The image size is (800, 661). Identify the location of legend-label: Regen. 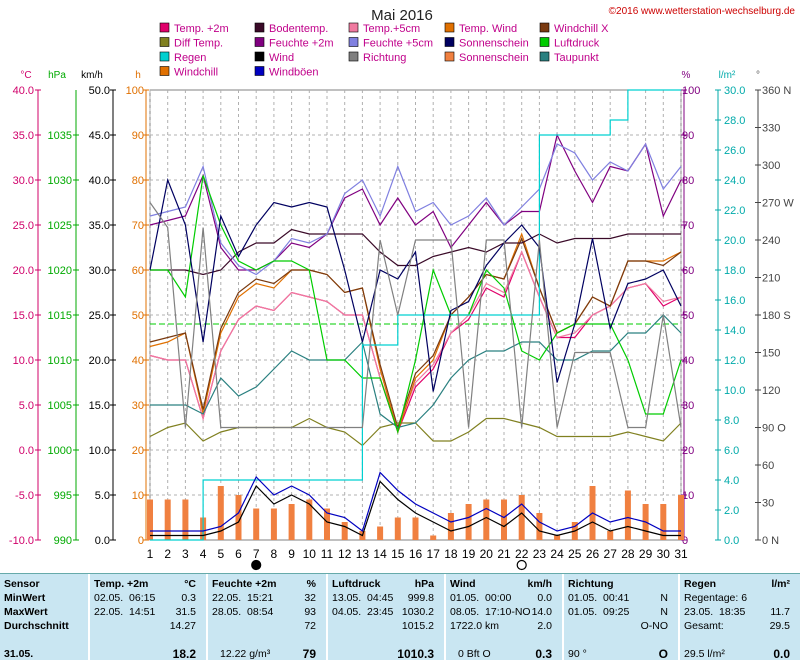
(190, 58).